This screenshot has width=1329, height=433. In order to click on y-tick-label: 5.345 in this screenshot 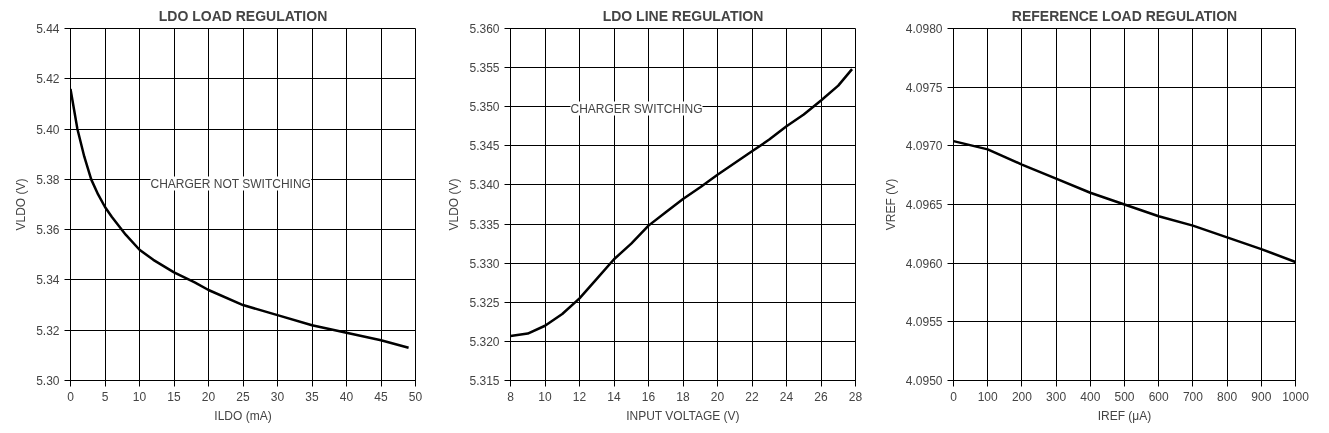, I will do `click(484, 146)`.